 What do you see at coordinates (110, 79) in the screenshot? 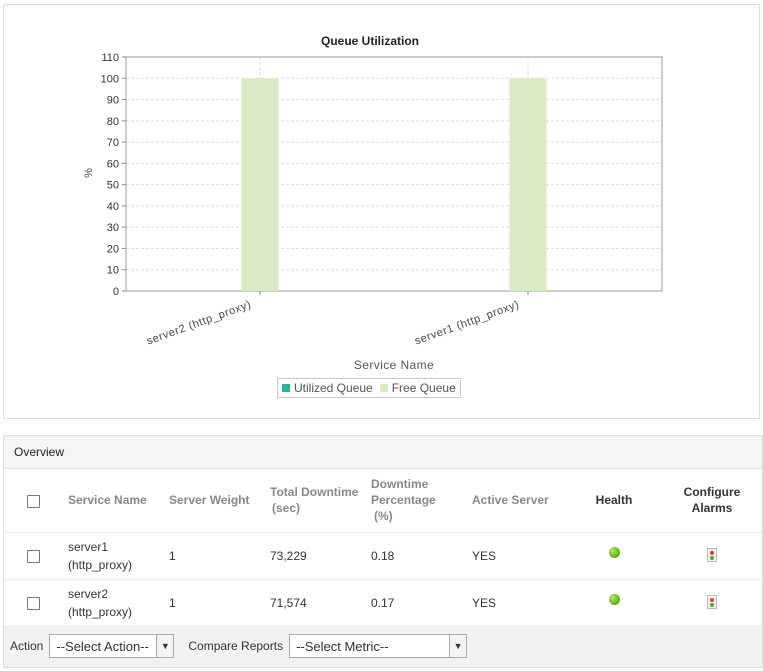
I see `y-tick-label: 100` at bounding box center [110, 79].